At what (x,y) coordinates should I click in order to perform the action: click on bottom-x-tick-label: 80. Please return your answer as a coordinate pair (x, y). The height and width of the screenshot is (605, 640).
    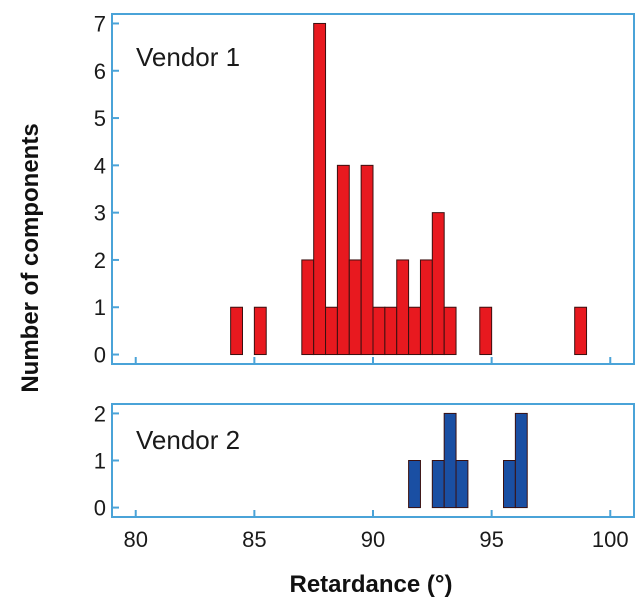
    Looking at the image, I should click on (135, 539).